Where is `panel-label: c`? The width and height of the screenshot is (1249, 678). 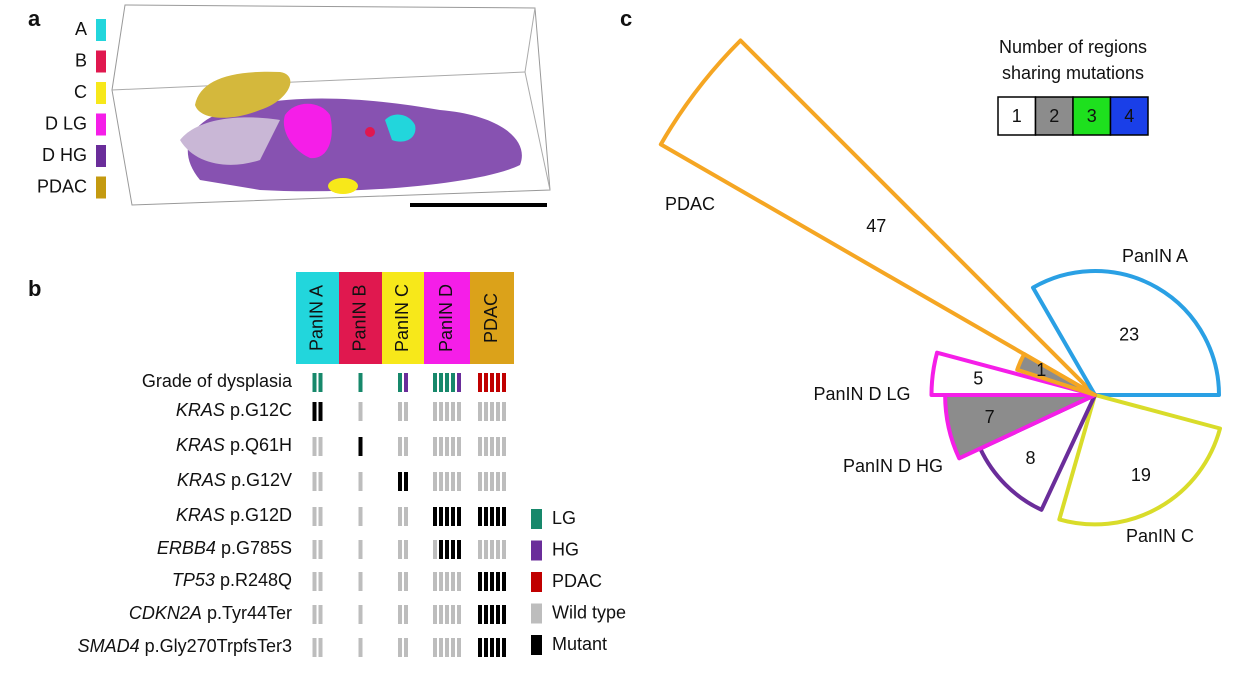 panel-label: c is located at coordinates (626, 18).